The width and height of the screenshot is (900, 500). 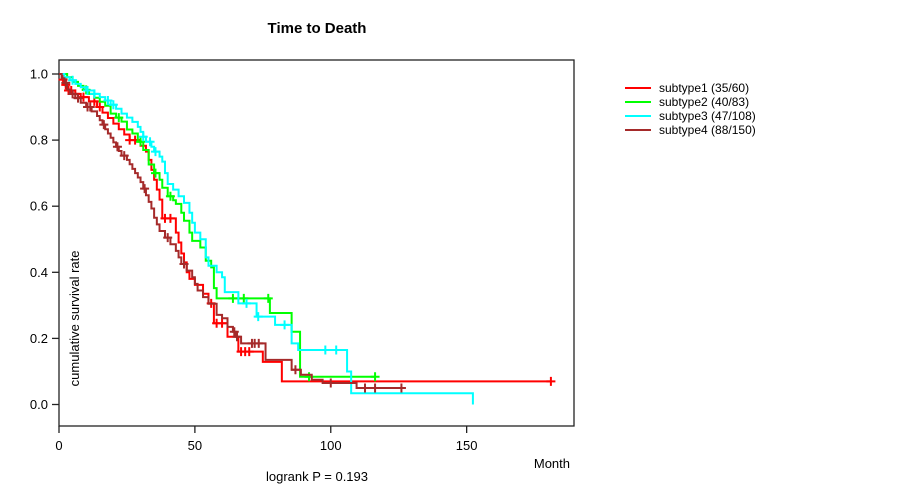 What do you see at coordinates (195, 445) in the screenshot?
I see `x-axis-tick-label: 50` at bounding box center [195, 445].